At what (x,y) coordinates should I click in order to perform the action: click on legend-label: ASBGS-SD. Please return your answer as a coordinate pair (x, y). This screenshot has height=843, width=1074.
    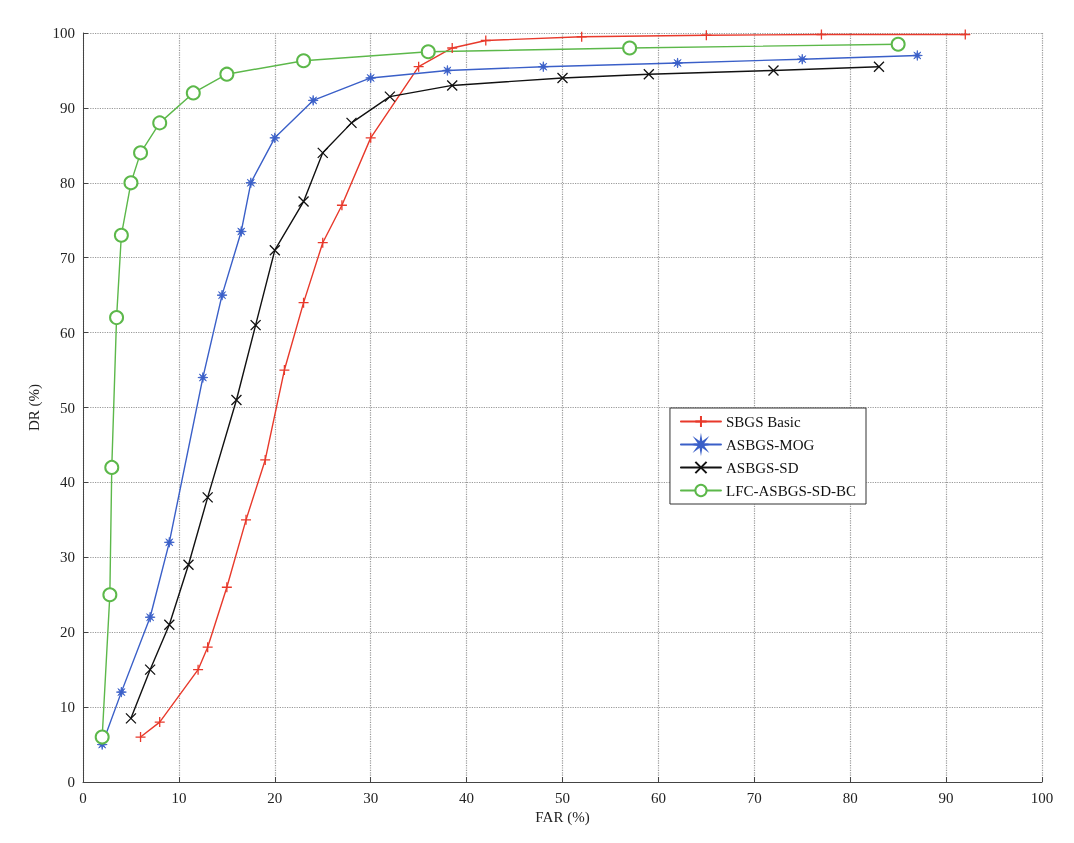
    Looking at the image, I should click on (762, 467).